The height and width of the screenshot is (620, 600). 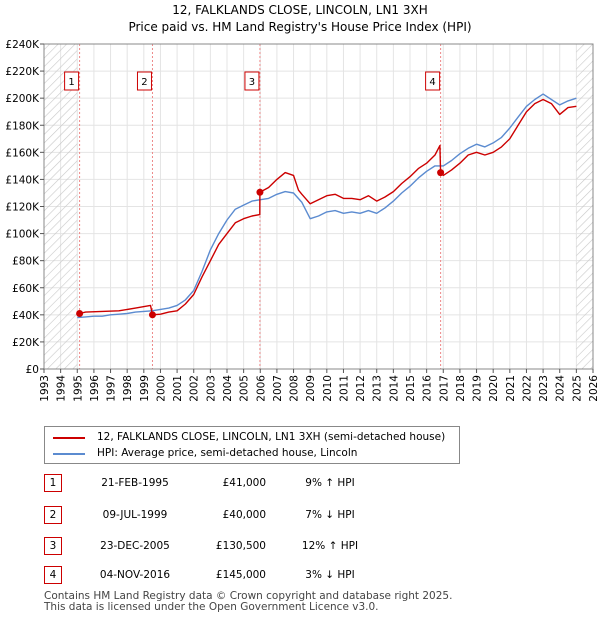 I want to click on x-tick-label: 2013, so click(x=378, y=388).